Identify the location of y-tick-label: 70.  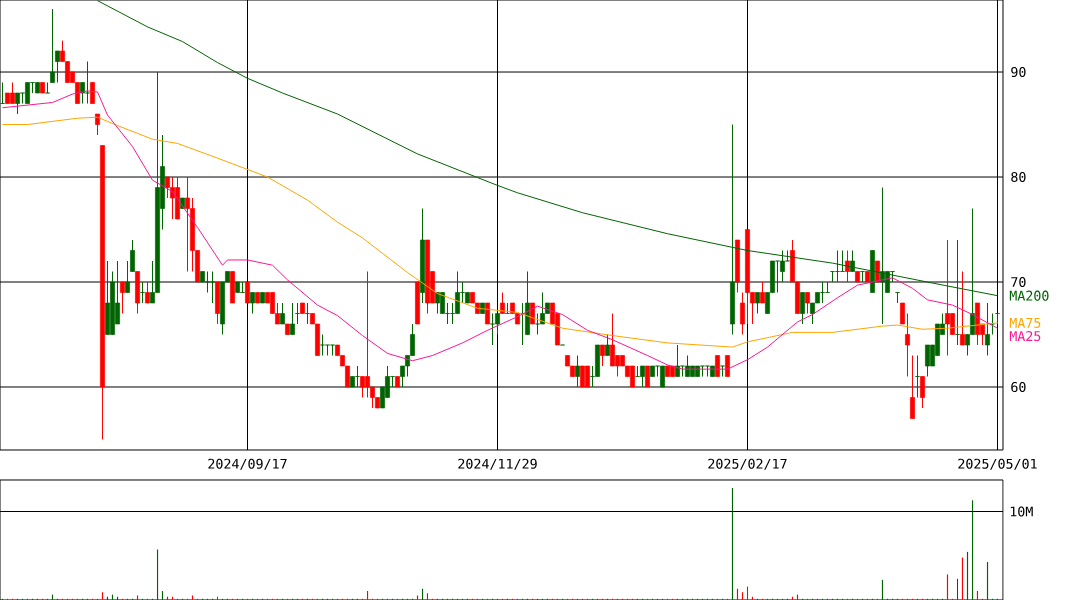
(1018, 282).